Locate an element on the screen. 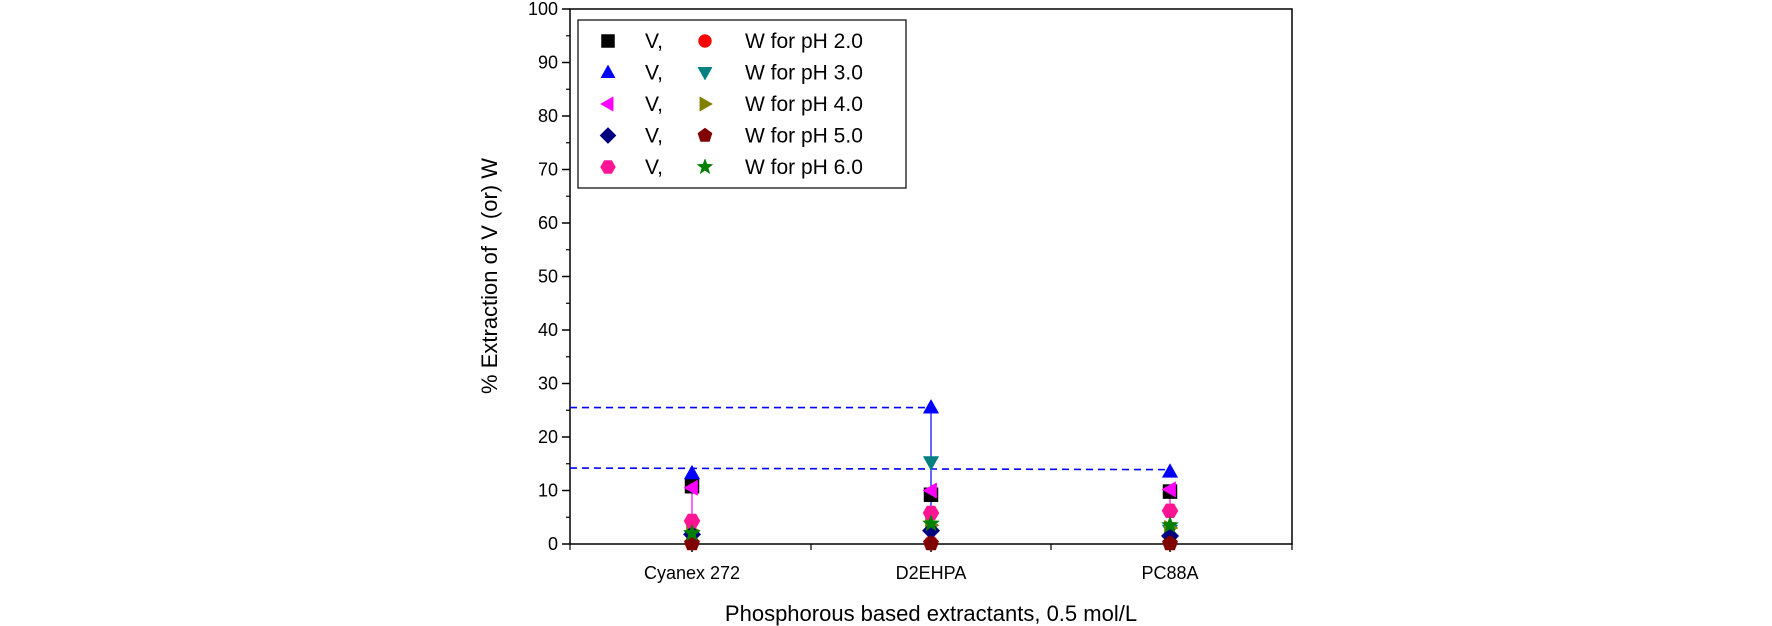  data-markers is located at coordinates (931, 474).